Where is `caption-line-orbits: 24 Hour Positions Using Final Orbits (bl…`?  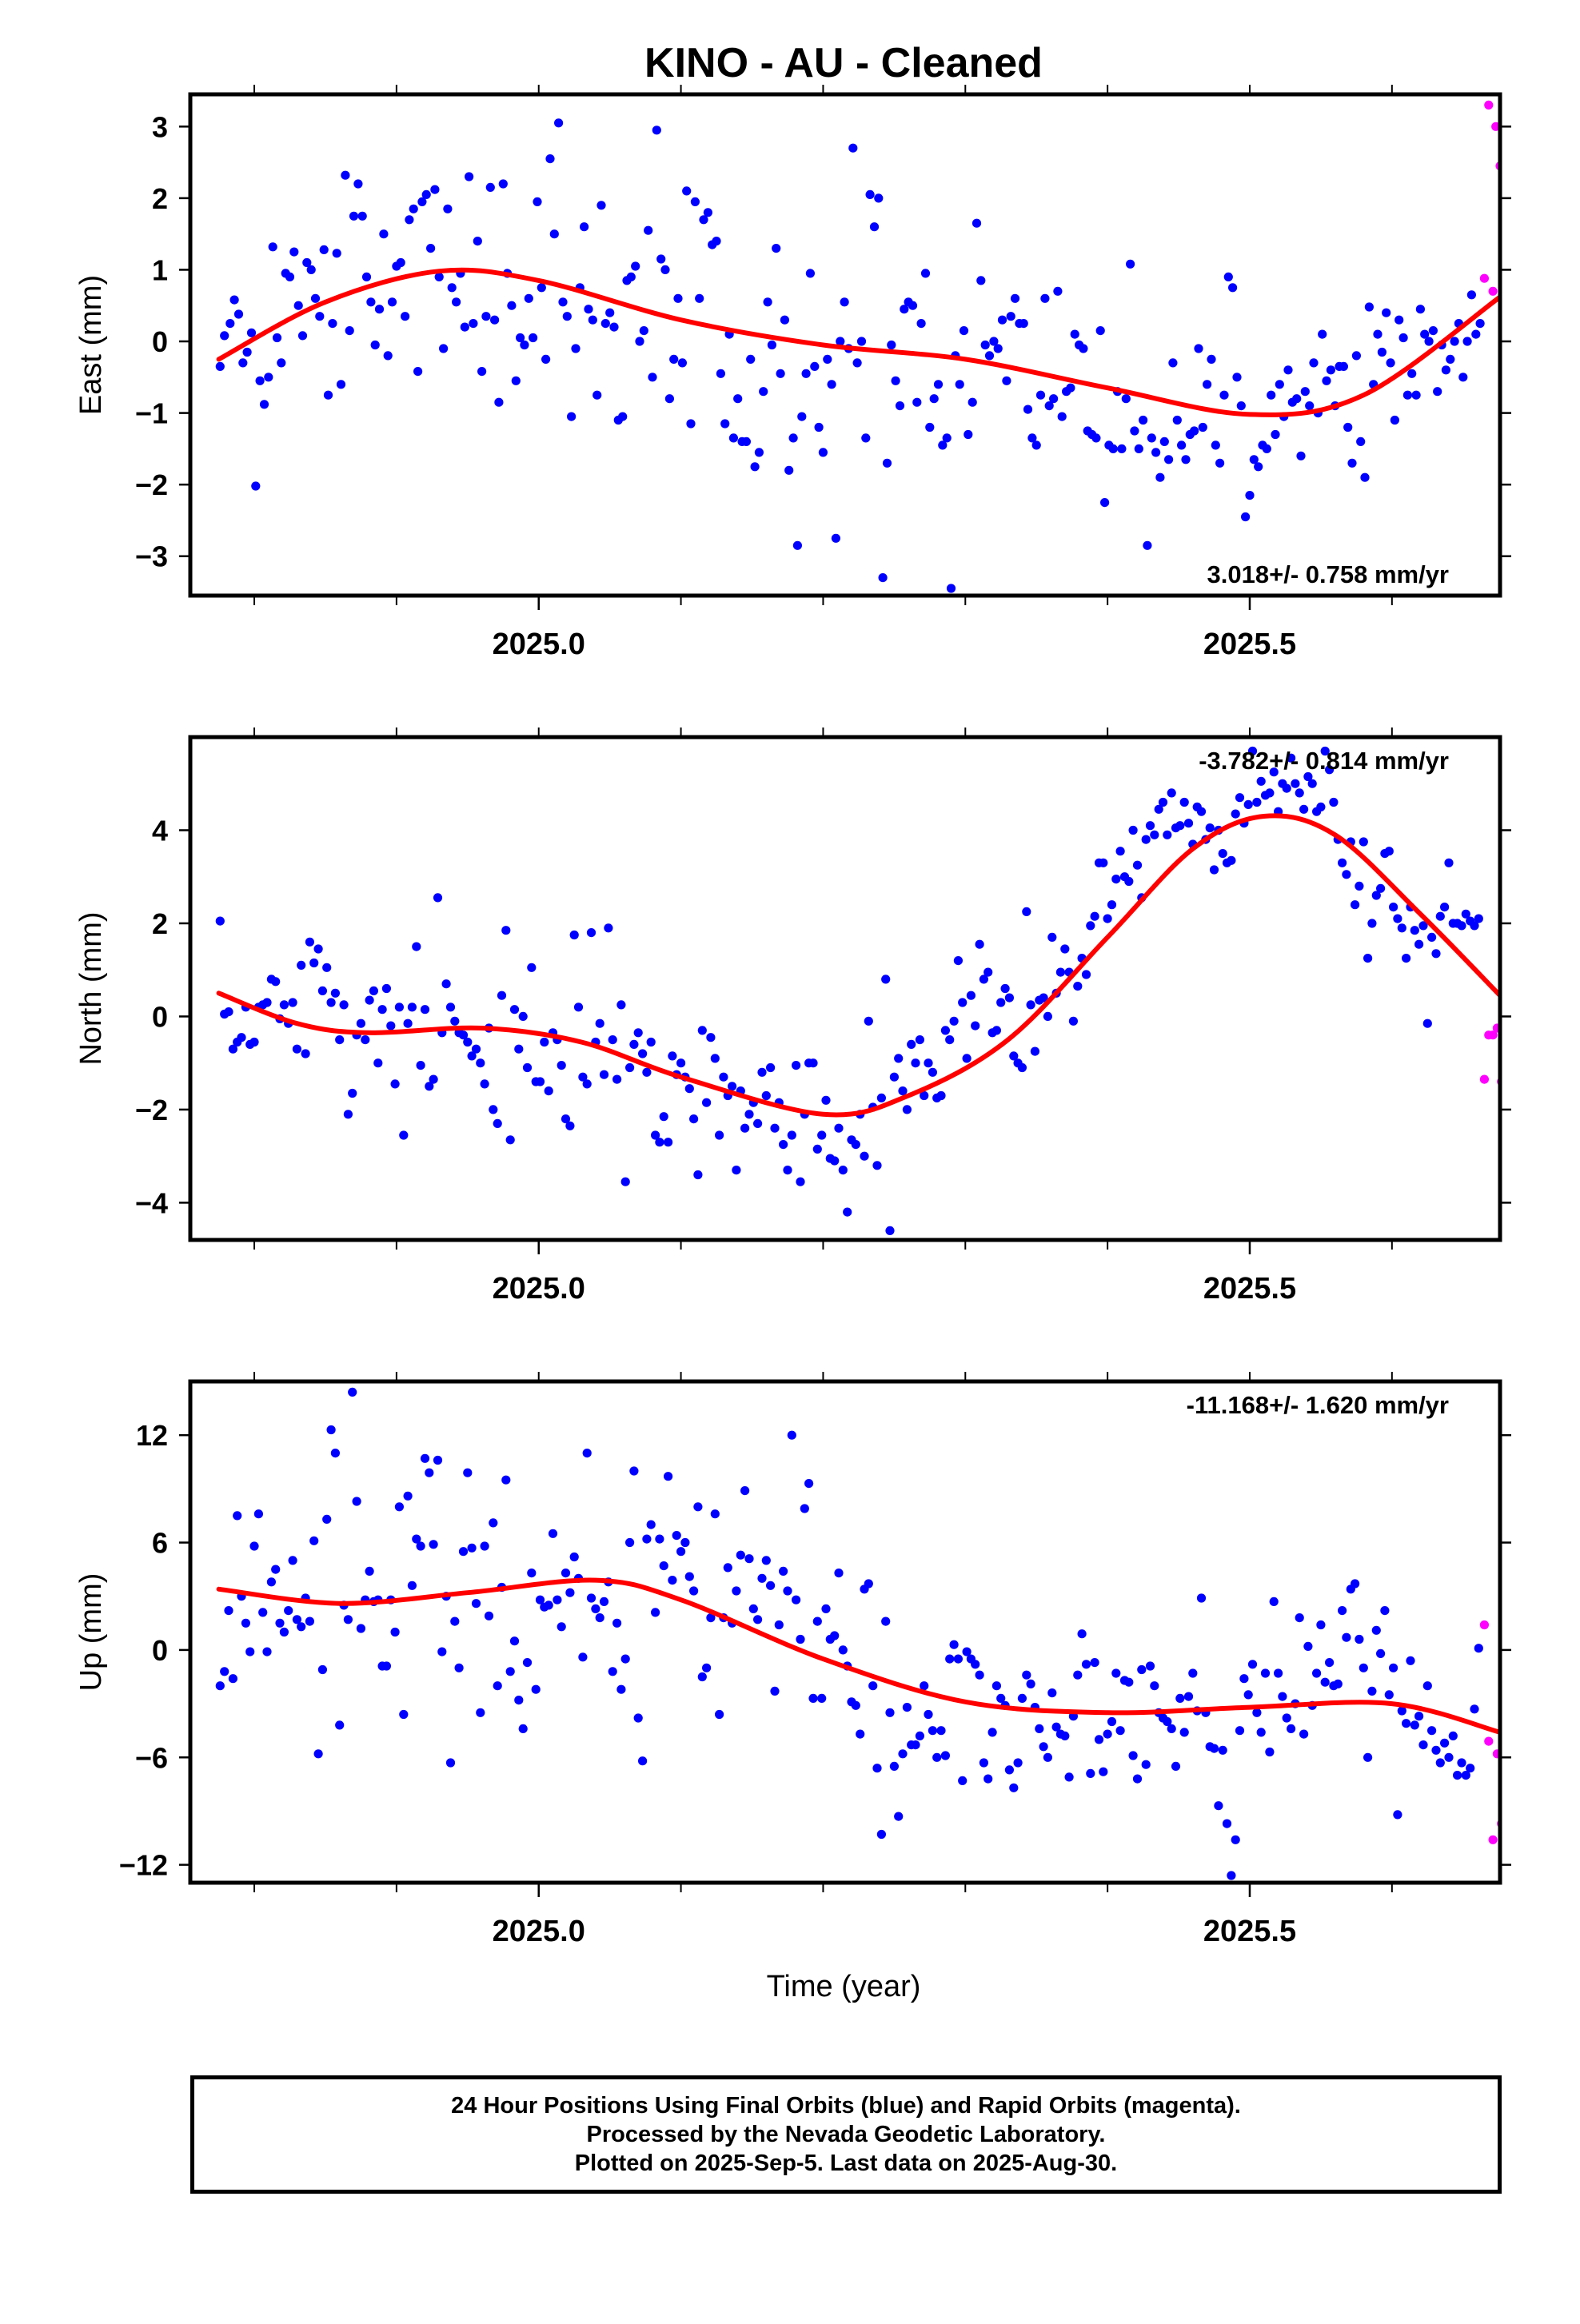
caption-line-orbits: 24 Hour Positions Using Final Orbits (bl… is located at coordinates (846, 2106).